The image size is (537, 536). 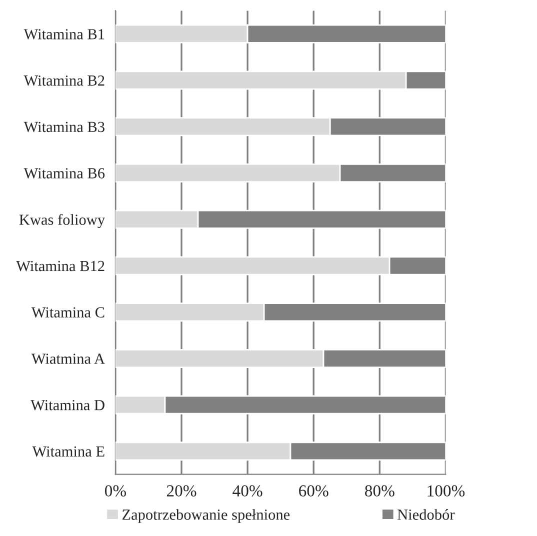 What do you see at coordinates (68, 451) in the screenshot?
I see `y-tick-label: Witamina E` at bounding box center [68, 451].